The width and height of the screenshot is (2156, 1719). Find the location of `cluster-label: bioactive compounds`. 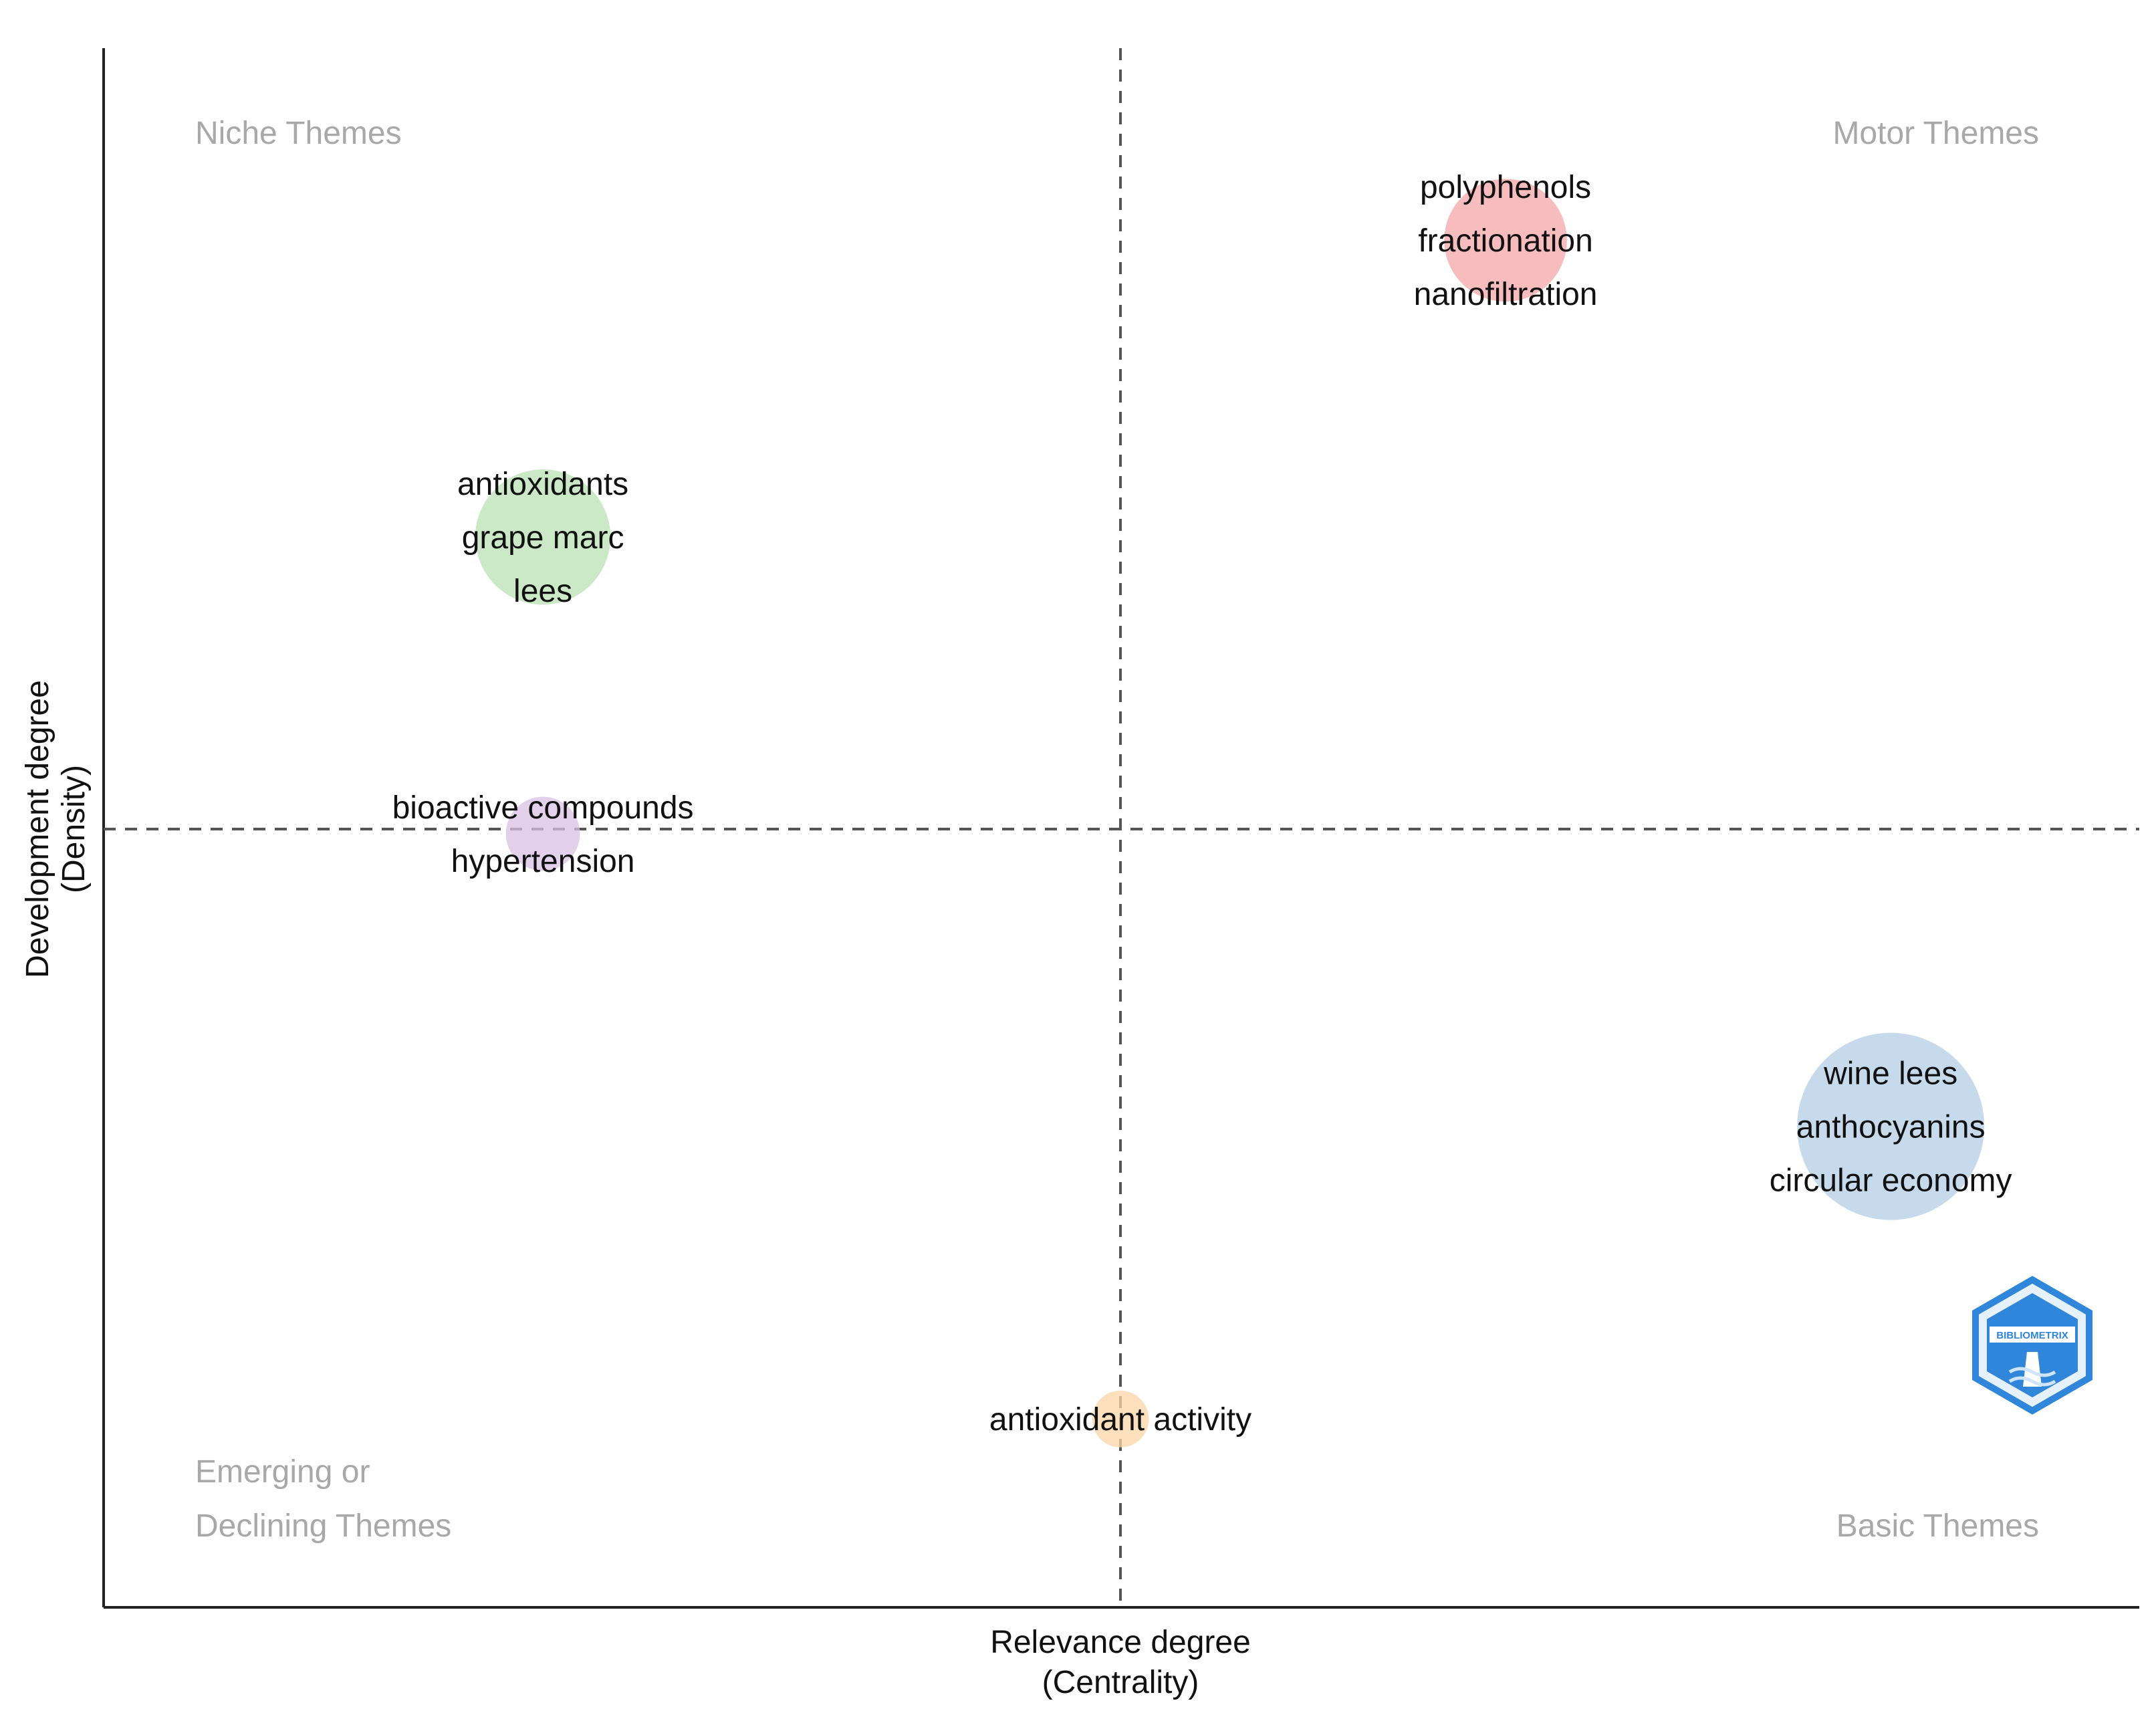

cluster-label: bioactive compounds is located at coordinates (543, 808).